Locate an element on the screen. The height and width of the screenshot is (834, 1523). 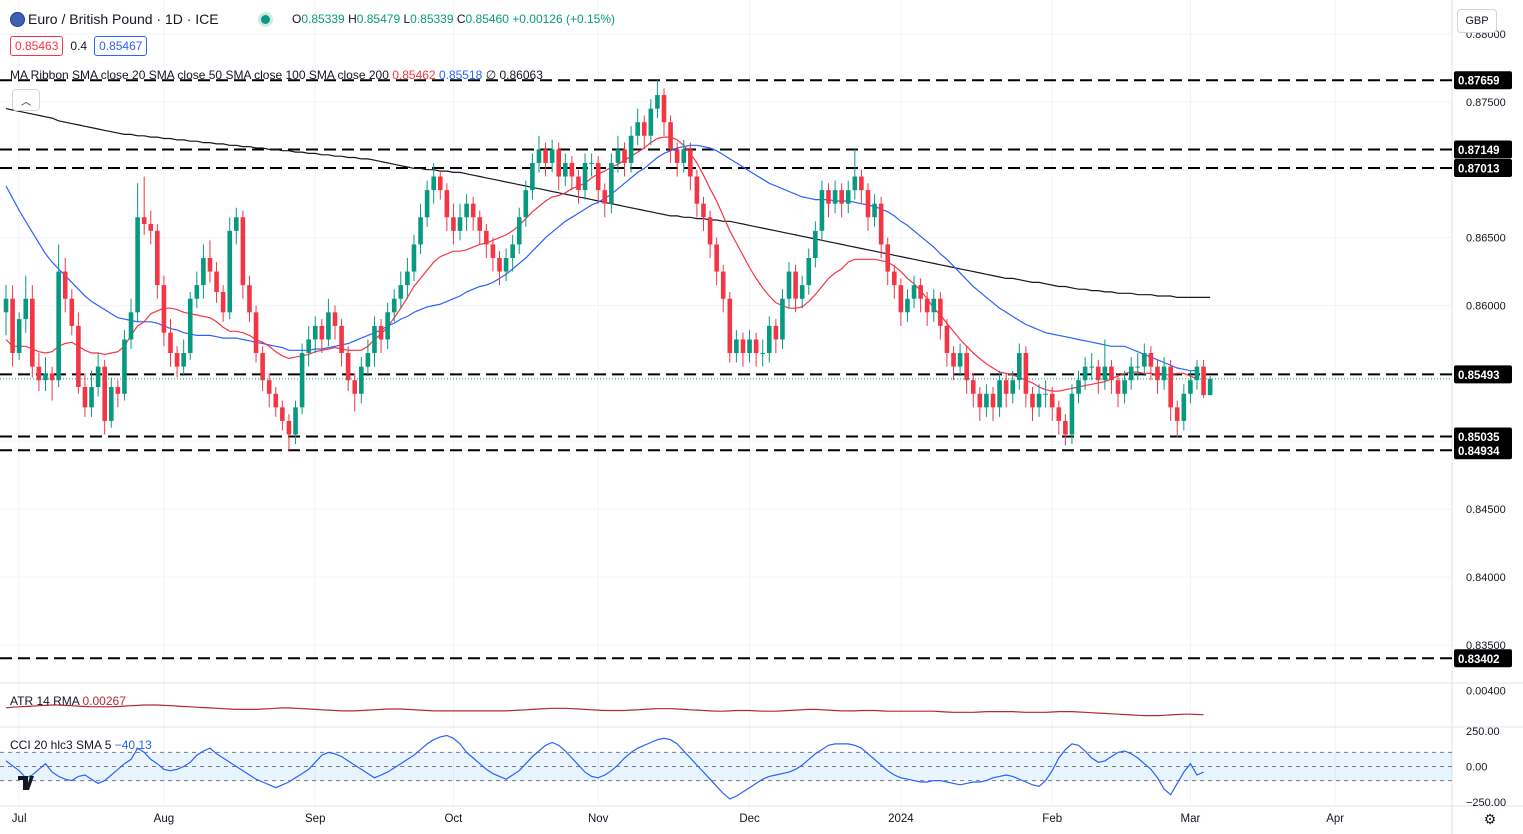
cci-label: CCI 20 hlc3 SMA 5 is located at coordinates (61, 745).